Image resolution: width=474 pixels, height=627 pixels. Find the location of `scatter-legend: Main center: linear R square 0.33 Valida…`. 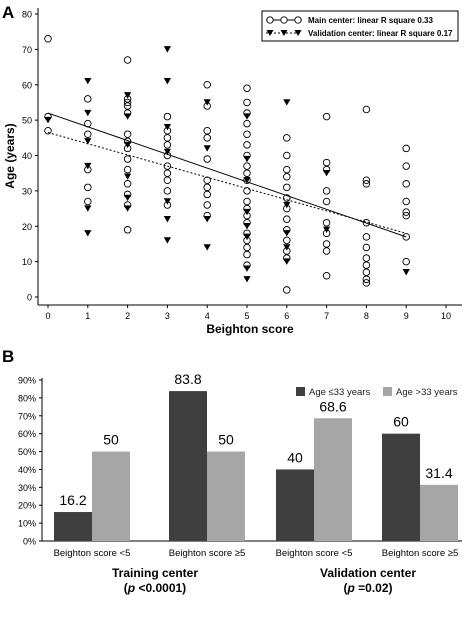

scatter-legend: Main center: linear R square 0.33 Valida… is located at coordinates (360, 26).